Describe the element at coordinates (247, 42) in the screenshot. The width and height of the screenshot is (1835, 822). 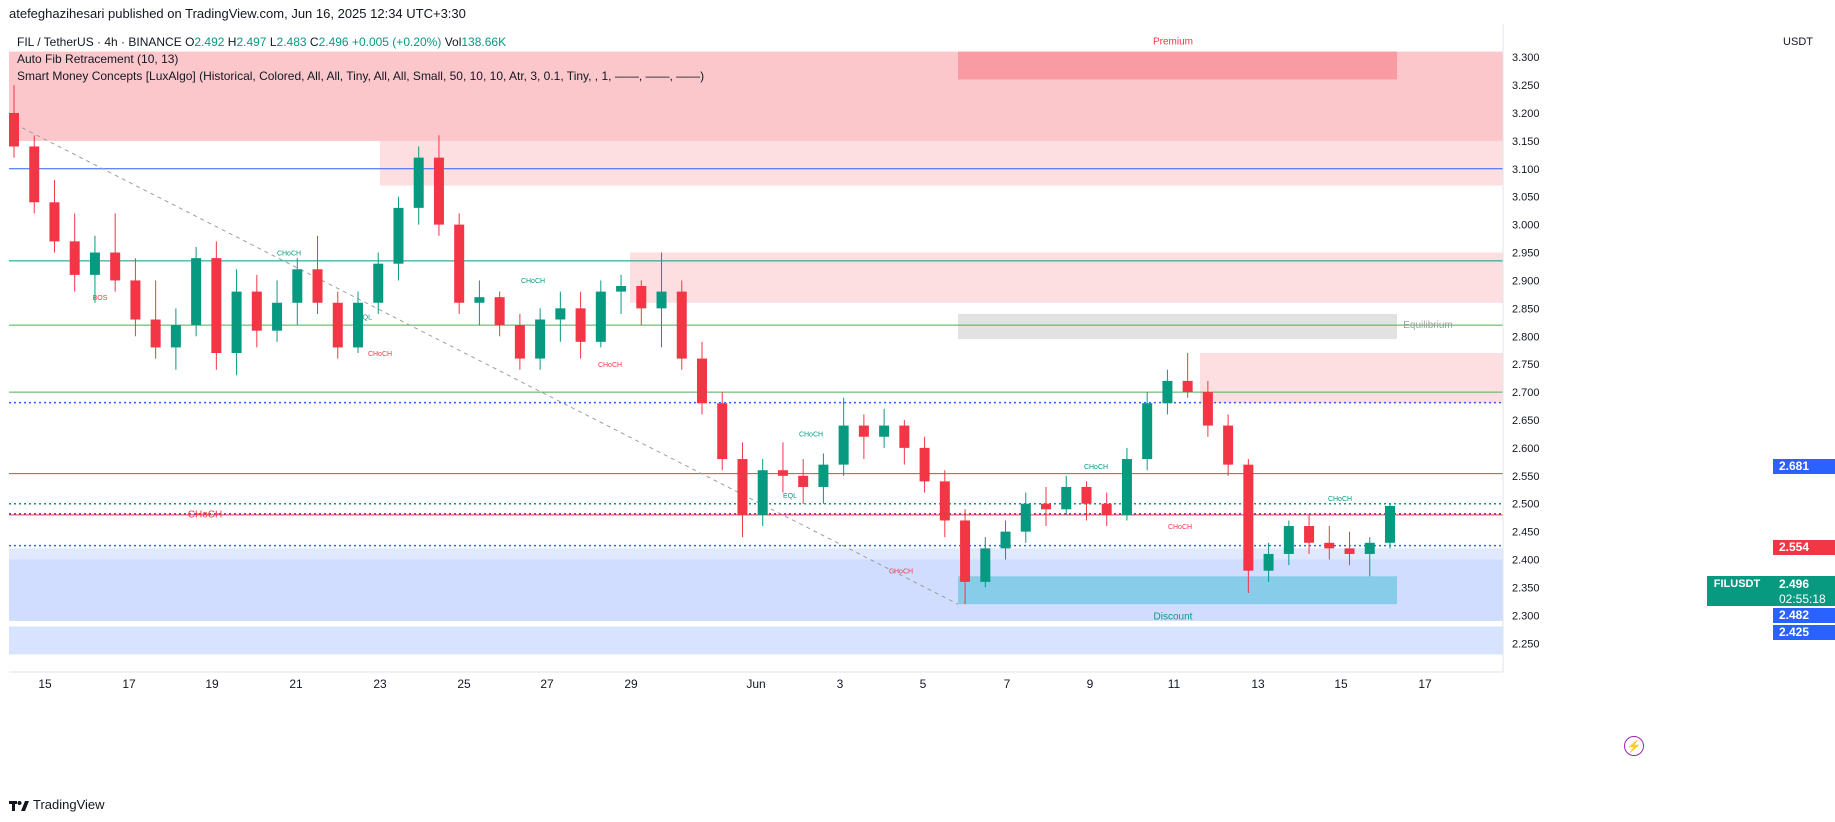
I see `legend-high: H2.497` at that location.